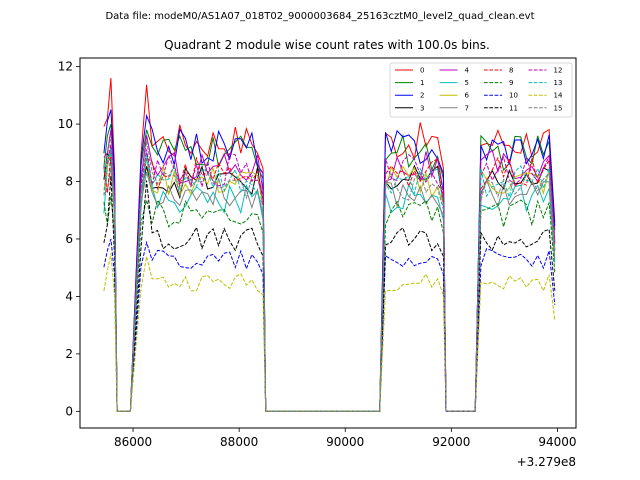 The height and width of the screenshot is (480, 640). What do you see at coordinates (69, 354) in the screenshot?
I see `y-tick-label: 2` at bounding box center [69, 354].